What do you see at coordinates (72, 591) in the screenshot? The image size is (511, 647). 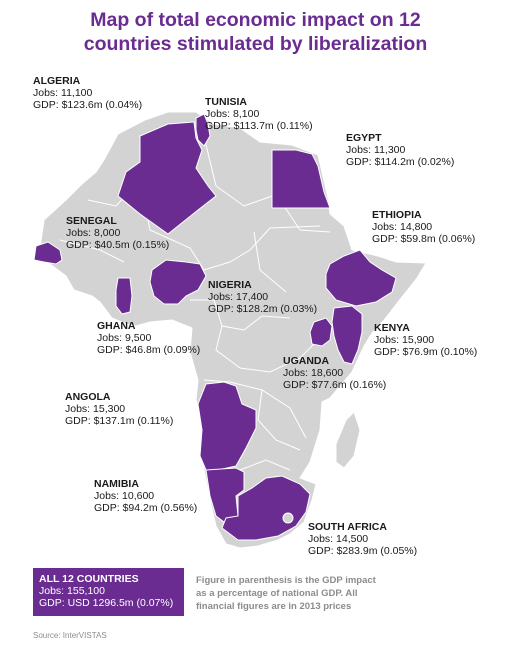 I see `totals-jobs: Jobs: 155,100` at bounding box center [72, 591].